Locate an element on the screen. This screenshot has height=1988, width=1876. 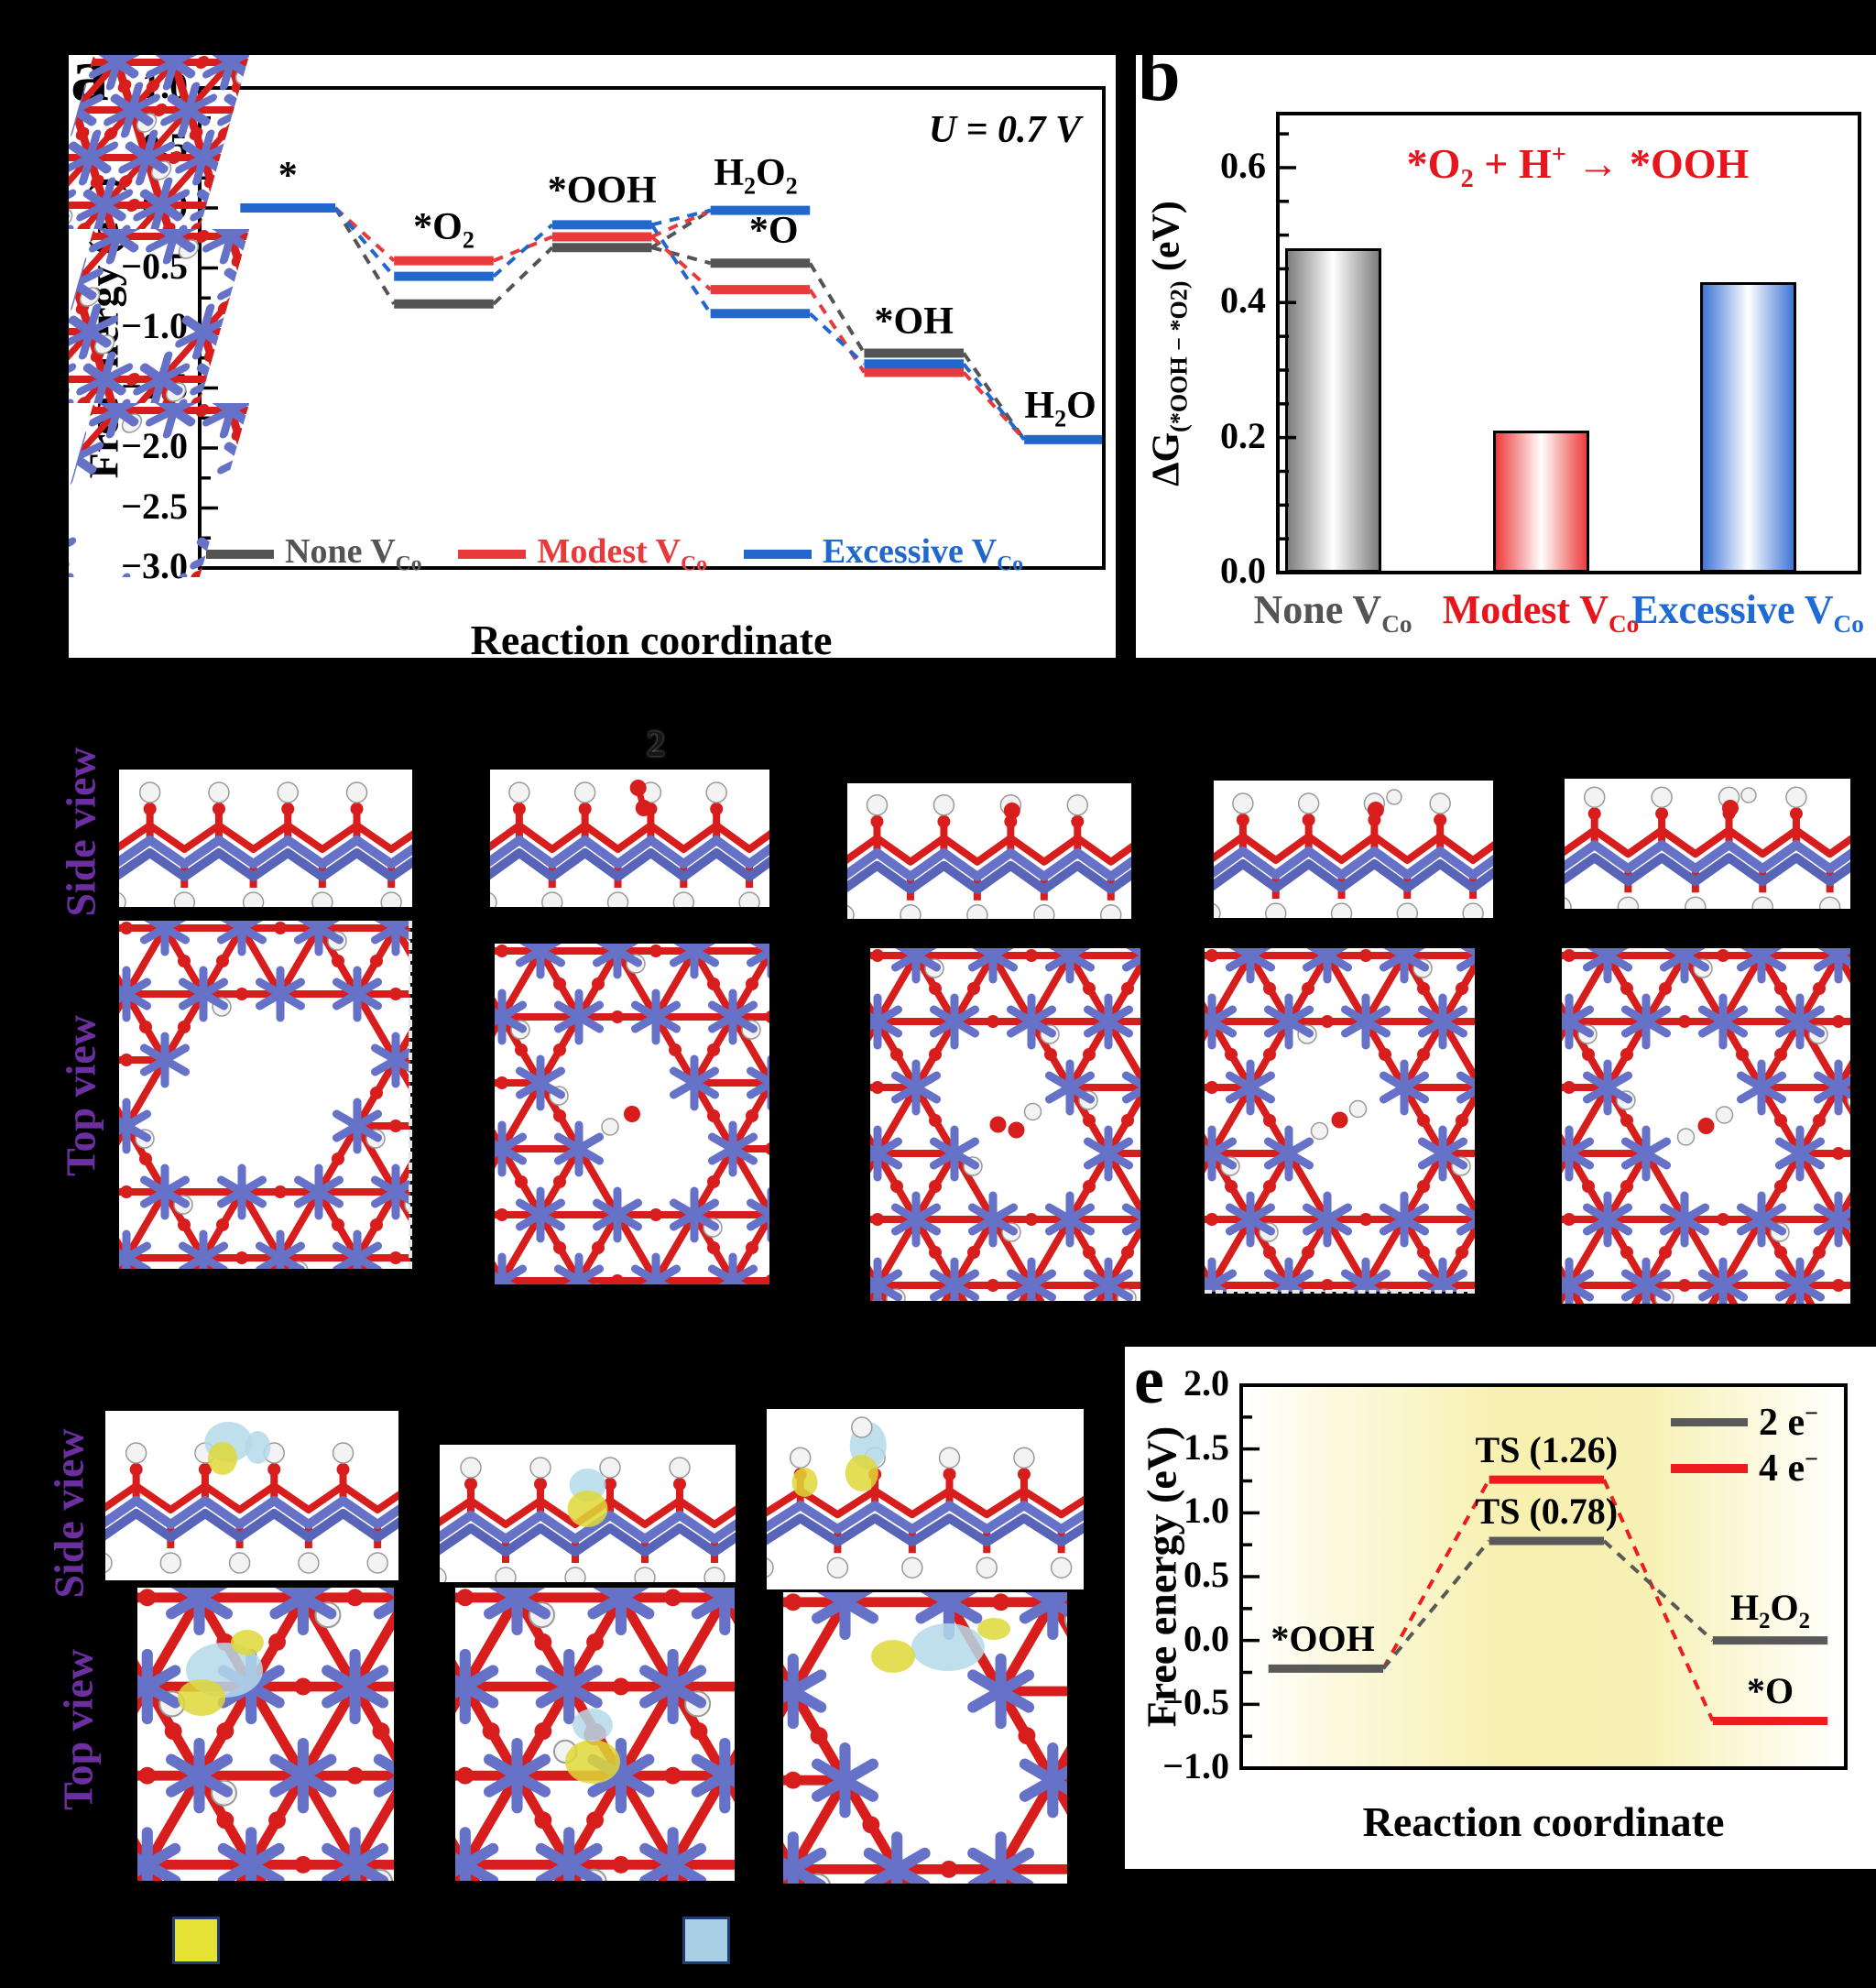
d-side-view-excessive-vco is located at coordinates (931, 1499).